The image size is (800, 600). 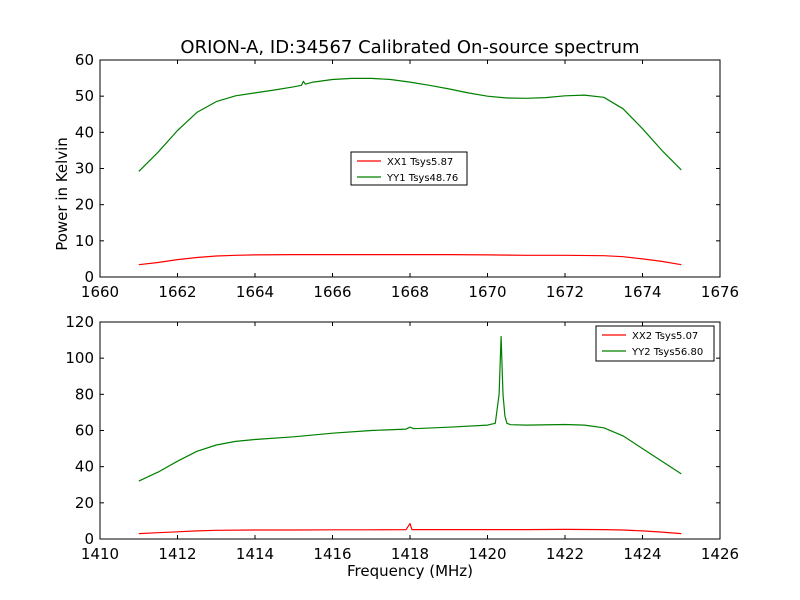 I want to click on x-tick-label: 1672, so click(x=565, y=292).